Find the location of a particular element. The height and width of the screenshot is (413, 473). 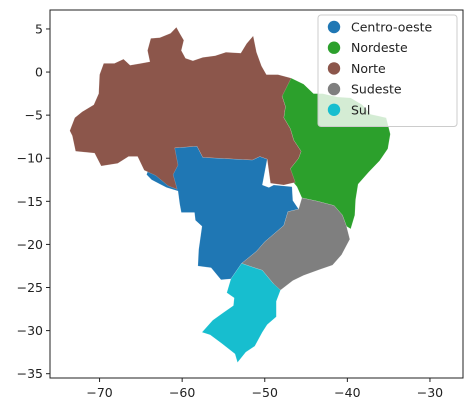

y-tick-label: −30 is located at coordinates (30, 330).